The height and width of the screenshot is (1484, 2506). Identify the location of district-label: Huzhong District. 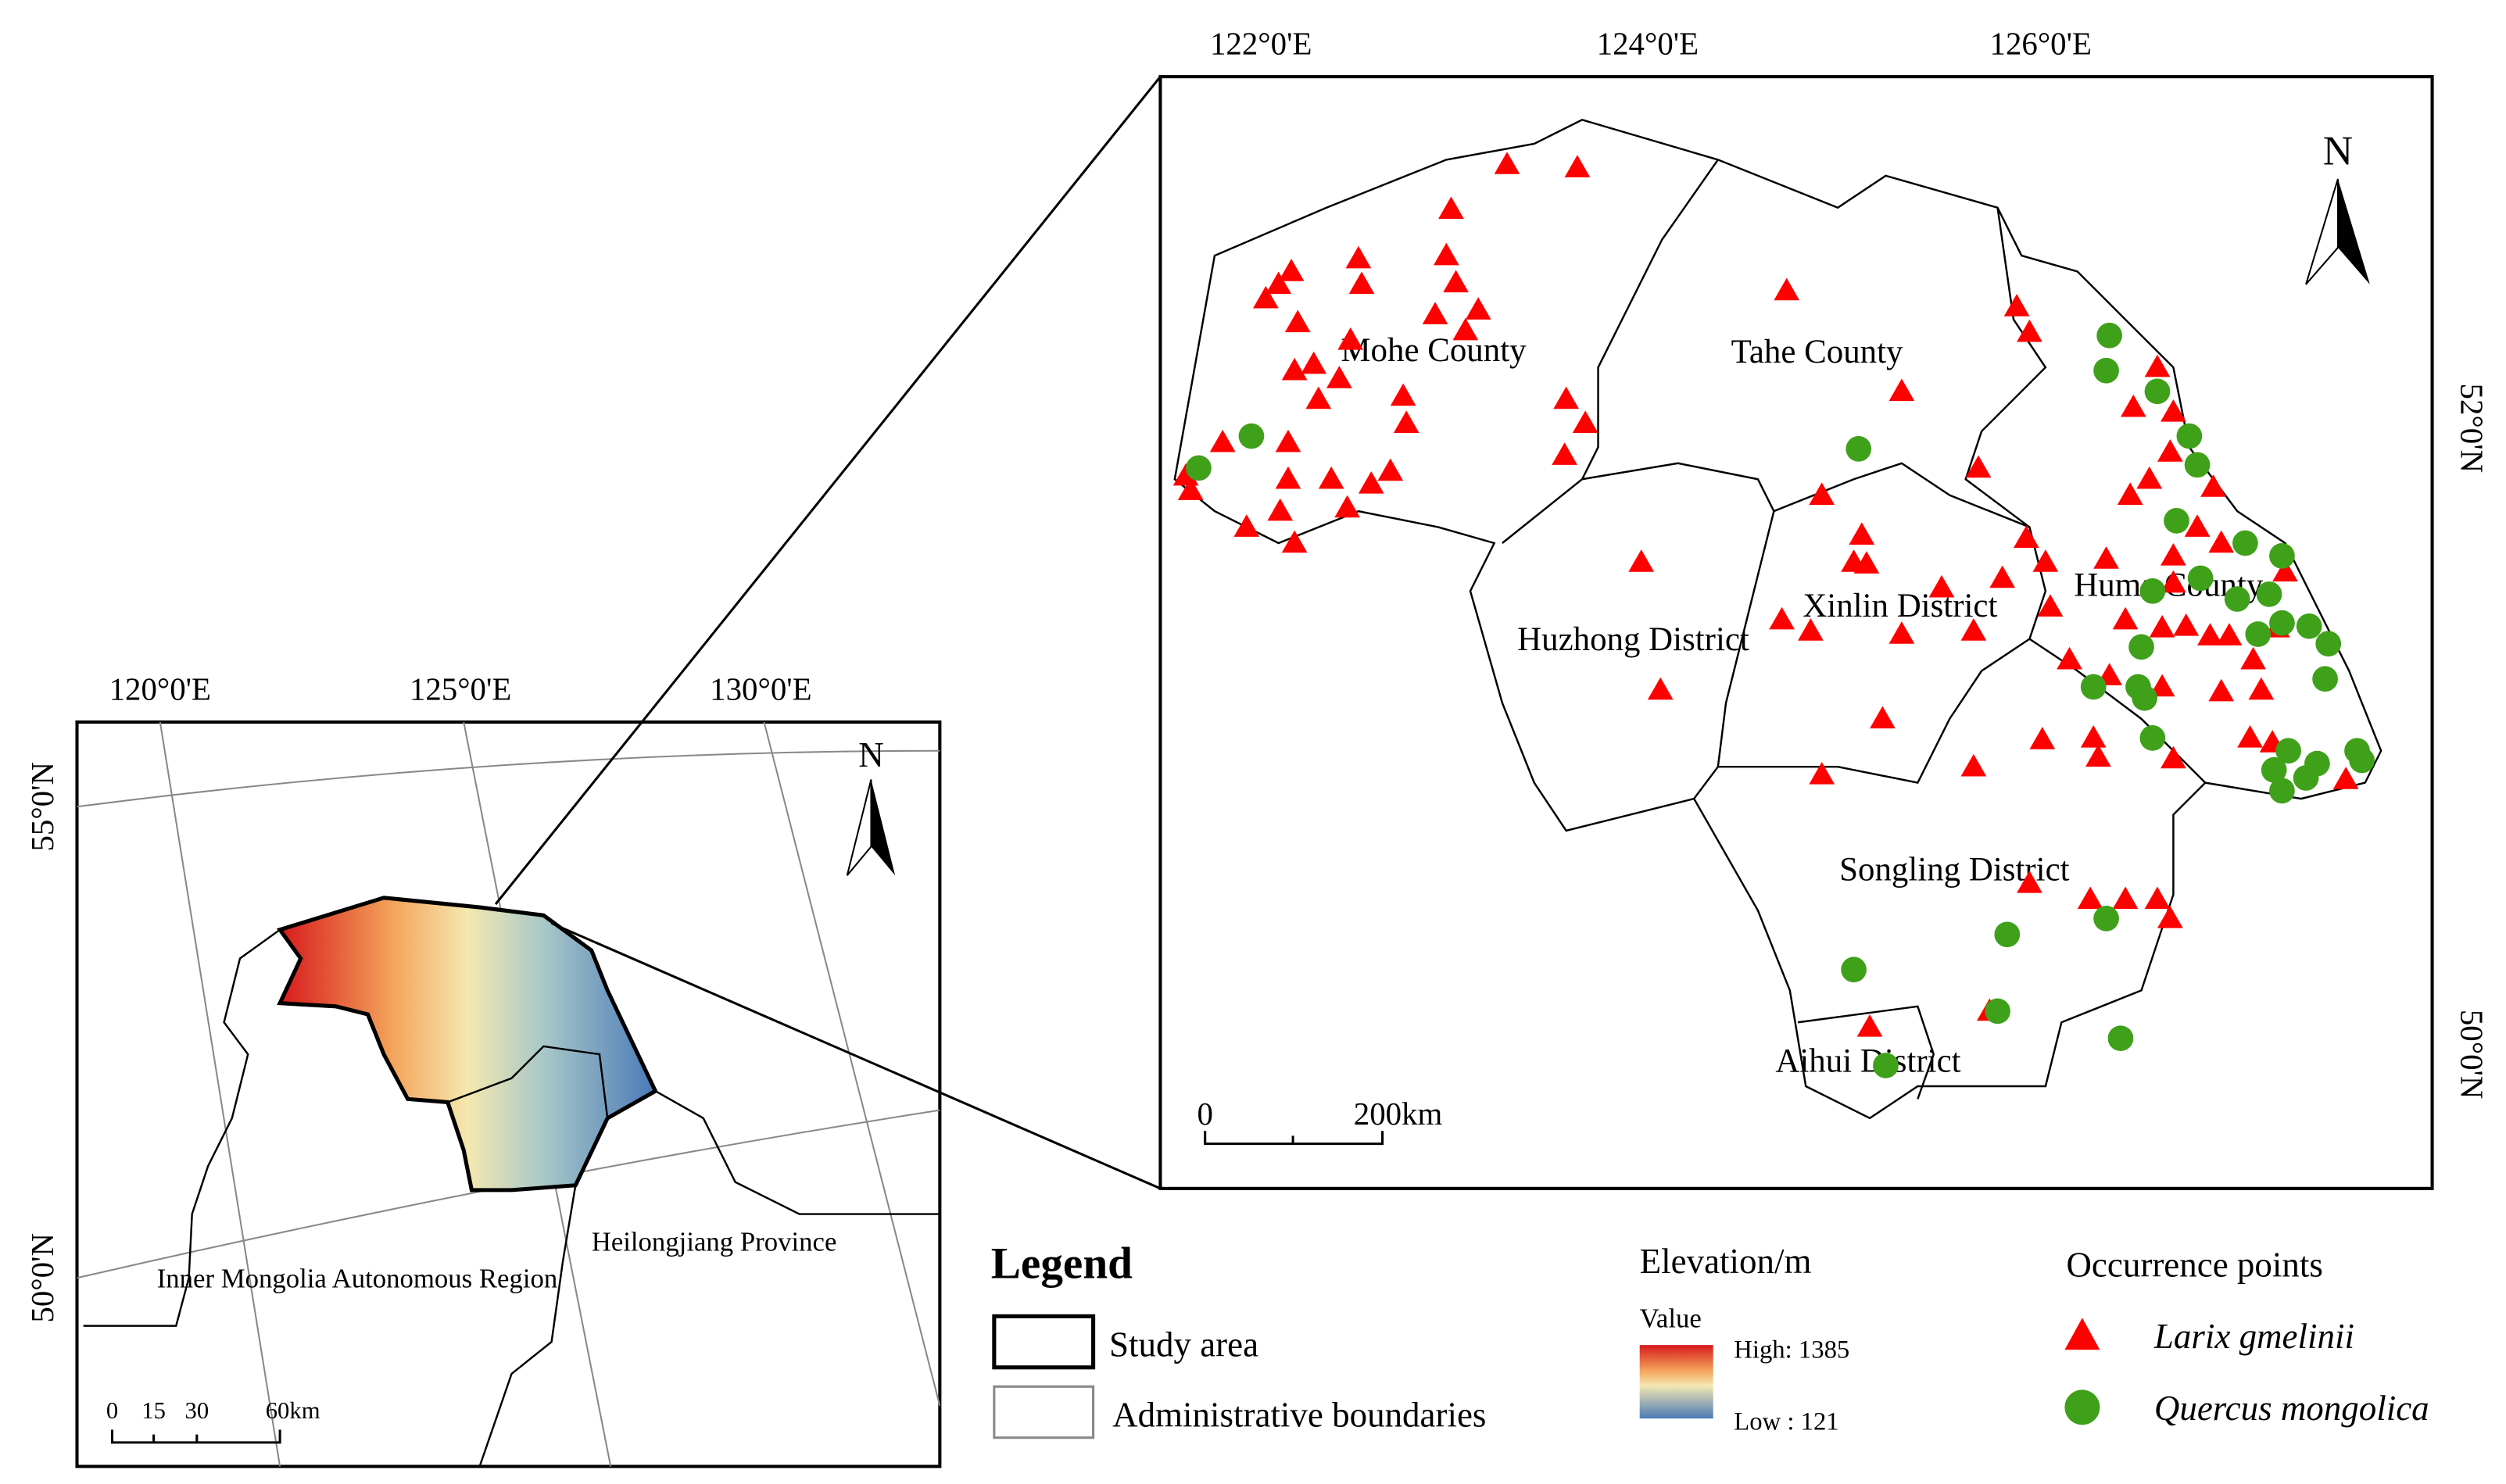
(1633, 639).